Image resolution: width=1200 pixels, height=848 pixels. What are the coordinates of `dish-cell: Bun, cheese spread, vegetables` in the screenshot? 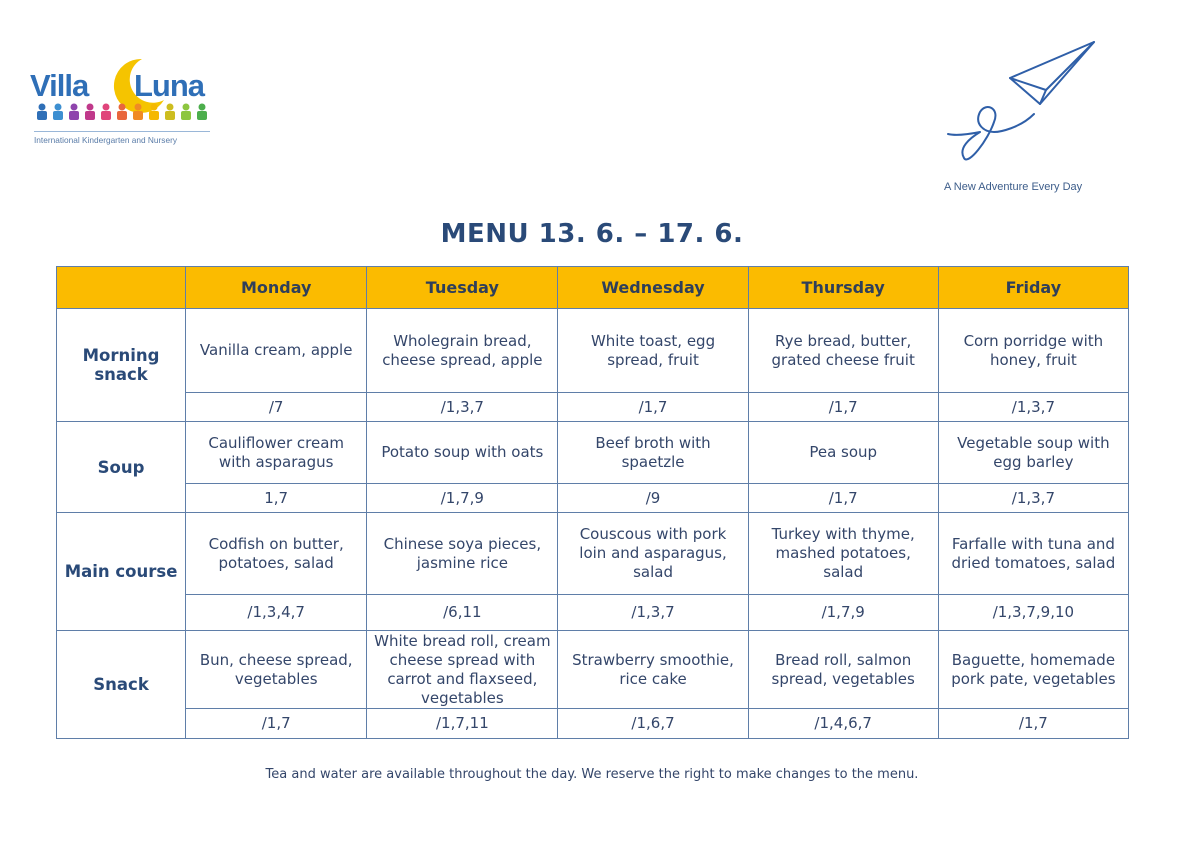 It's located at (276, 669).